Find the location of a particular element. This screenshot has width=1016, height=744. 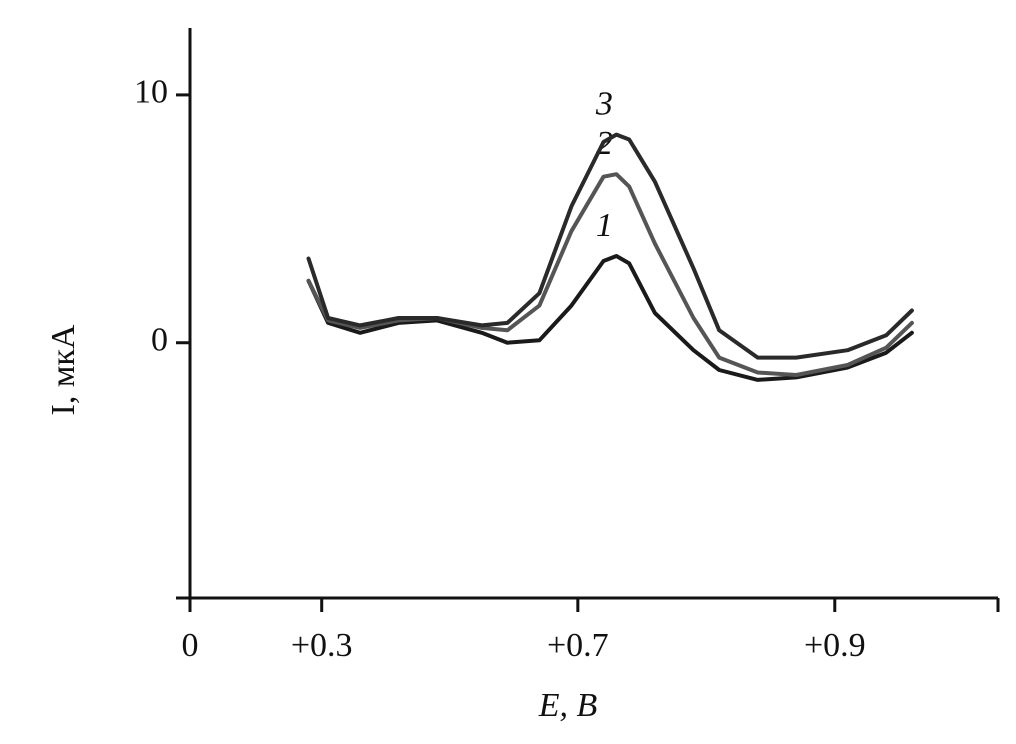

x-tick-label: +0.3 is located at coordinates (322, 645).